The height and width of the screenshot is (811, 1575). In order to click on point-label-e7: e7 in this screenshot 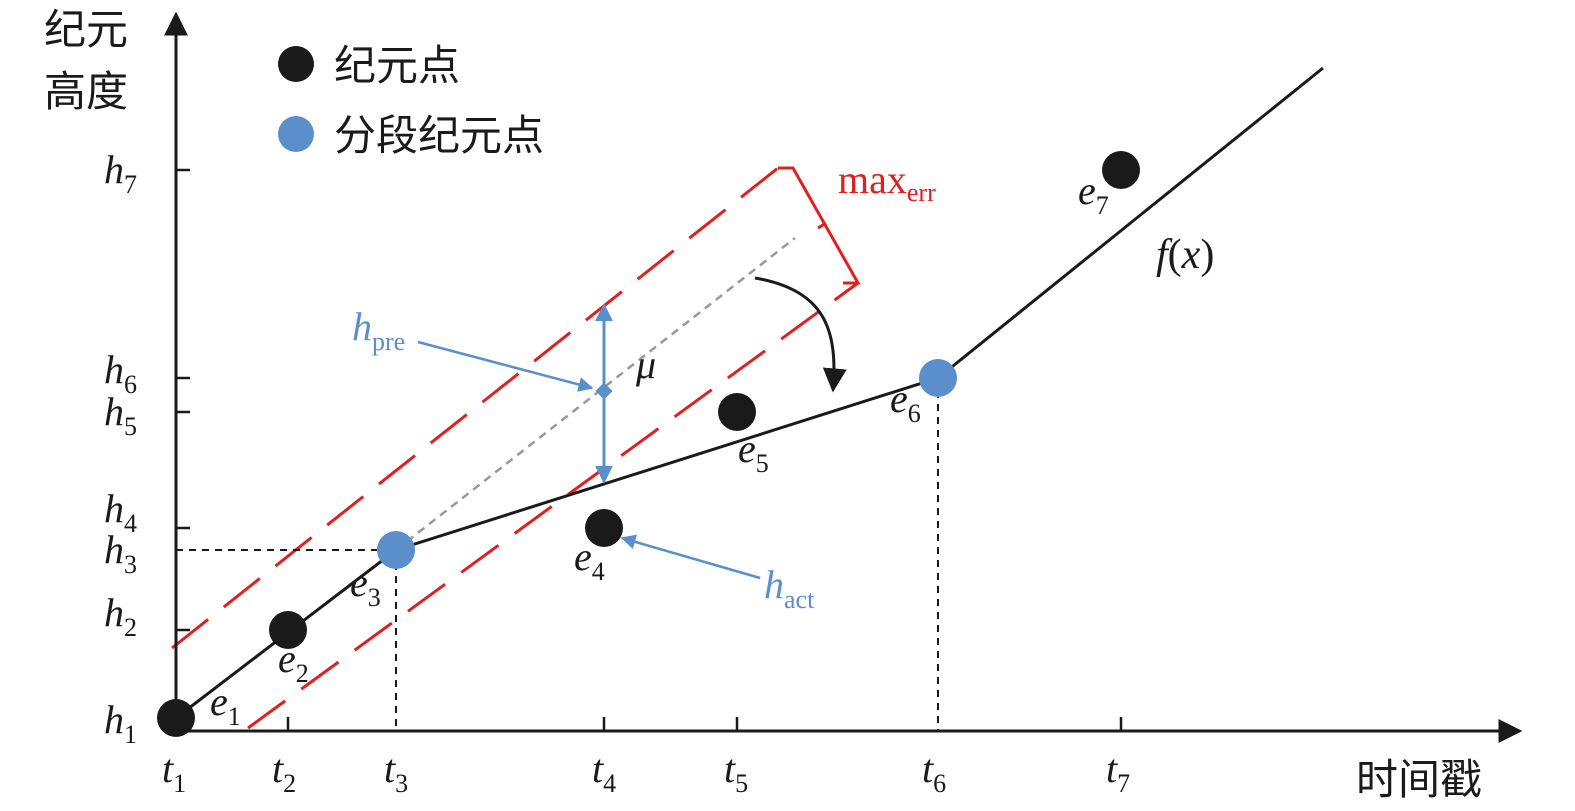, I will do `click(1093, 194)`.